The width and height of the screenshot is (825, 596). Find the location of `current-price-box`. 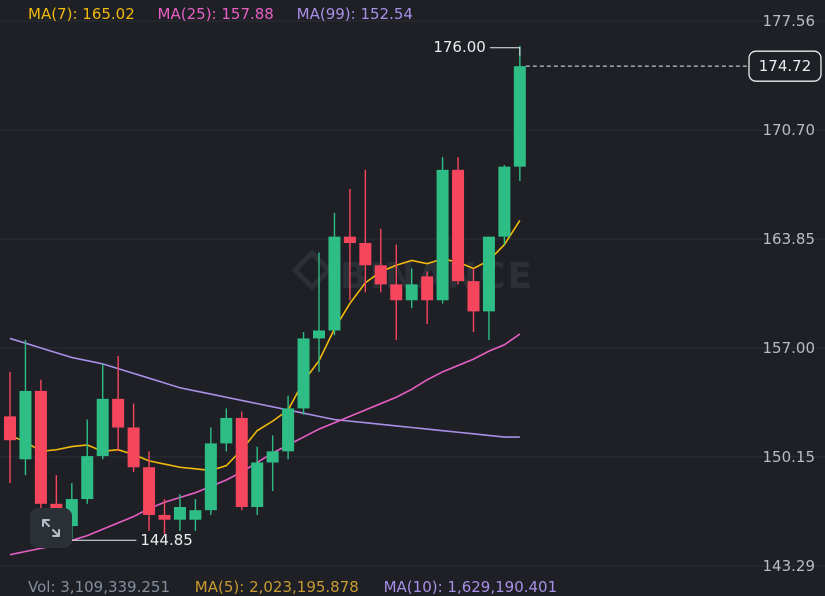

current-price-box is located at coordinates (785, 66).